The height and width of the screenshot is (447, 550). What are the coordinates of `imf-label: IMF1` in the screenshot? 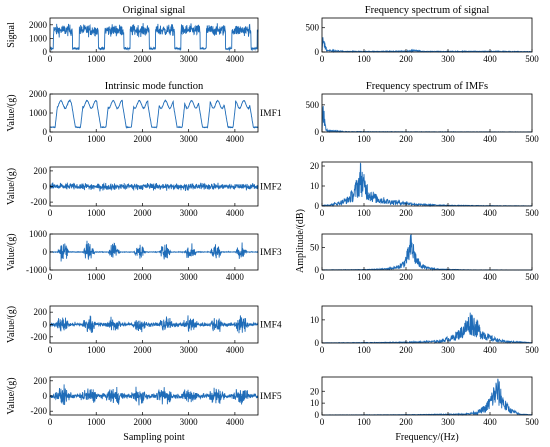 It's located at (271, 114).